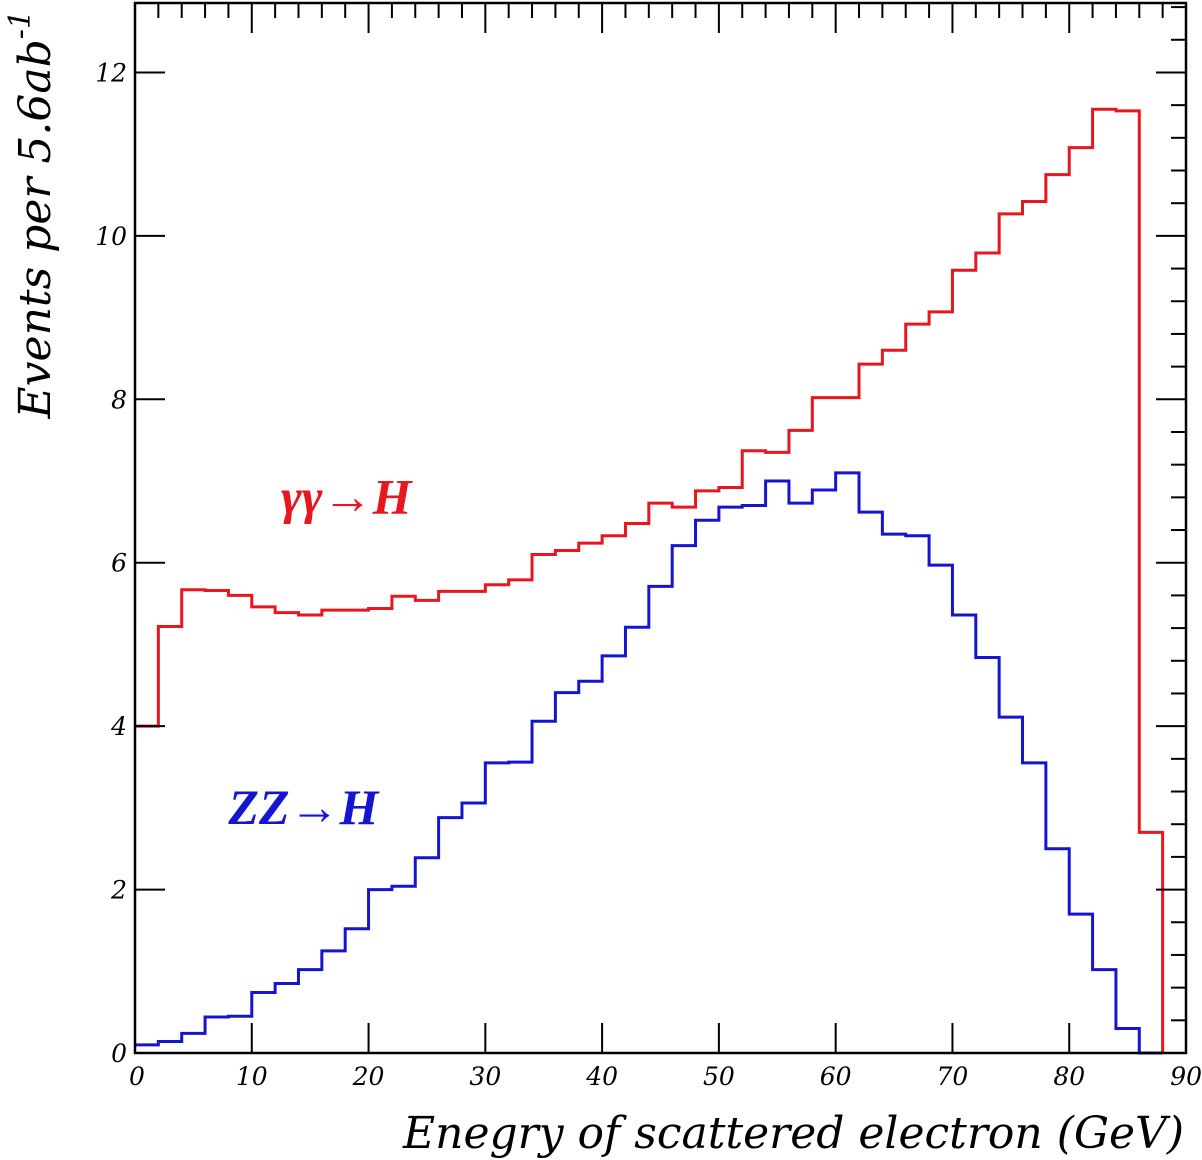 The width and height of the screenshot is (1202, 1160). I want to click on x-tick-label: 30, so click(485, 1076).